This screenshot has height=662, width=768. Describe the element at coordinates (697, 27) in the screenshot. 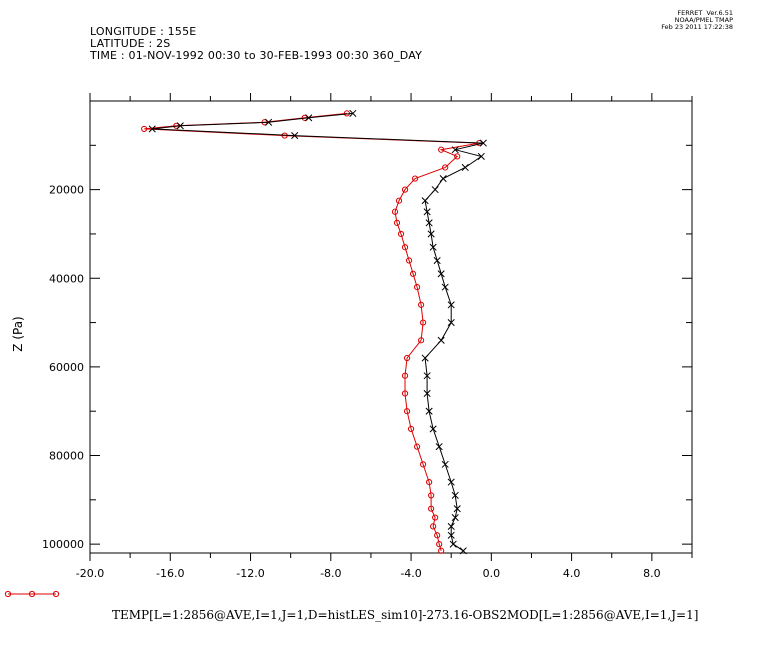

I see `ferret-date: Feb 23 2011 17:22:38` at that location.